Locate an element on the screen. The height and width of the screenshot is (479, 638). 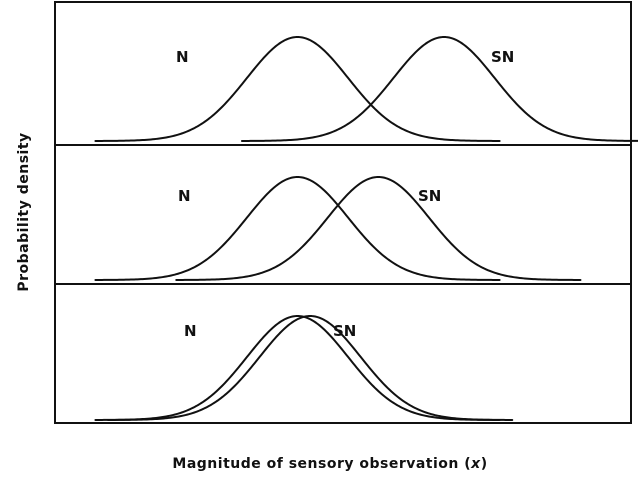
curve-sn-middle is located at coordinates (378, 228).